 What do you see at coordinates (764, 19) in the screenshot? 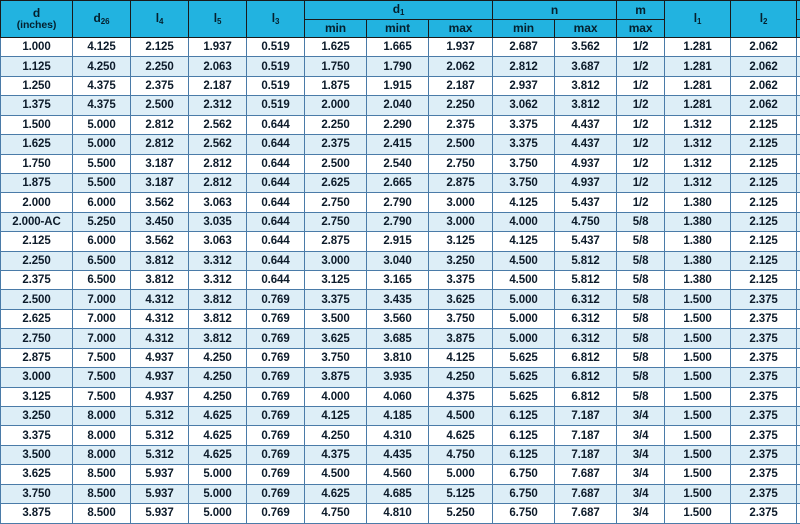
I see `column-header-l2: l2` at bounding box center [764, 19].